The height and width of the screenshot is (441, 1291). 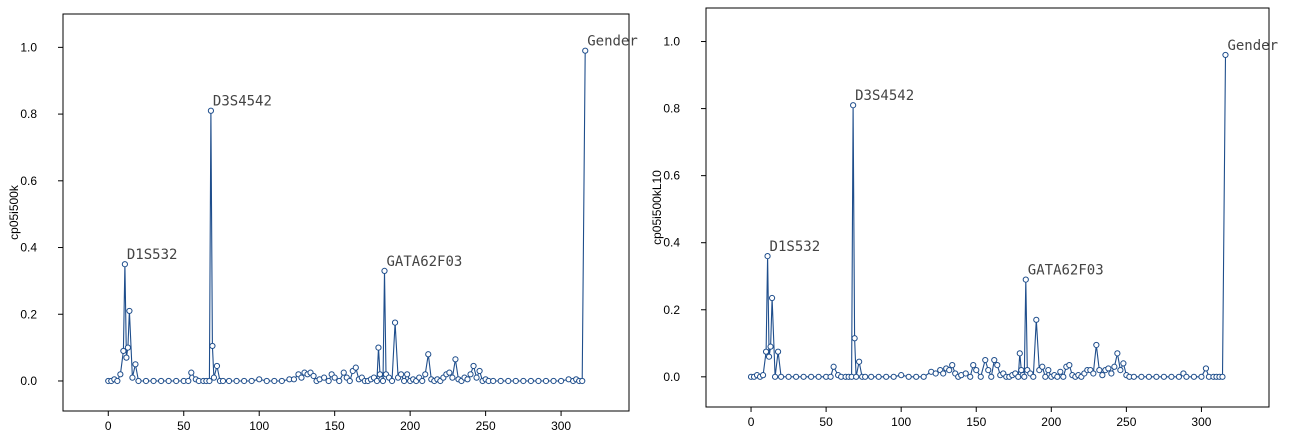 I want to click on x-tick-label: 100, so click(x=901, y=422).